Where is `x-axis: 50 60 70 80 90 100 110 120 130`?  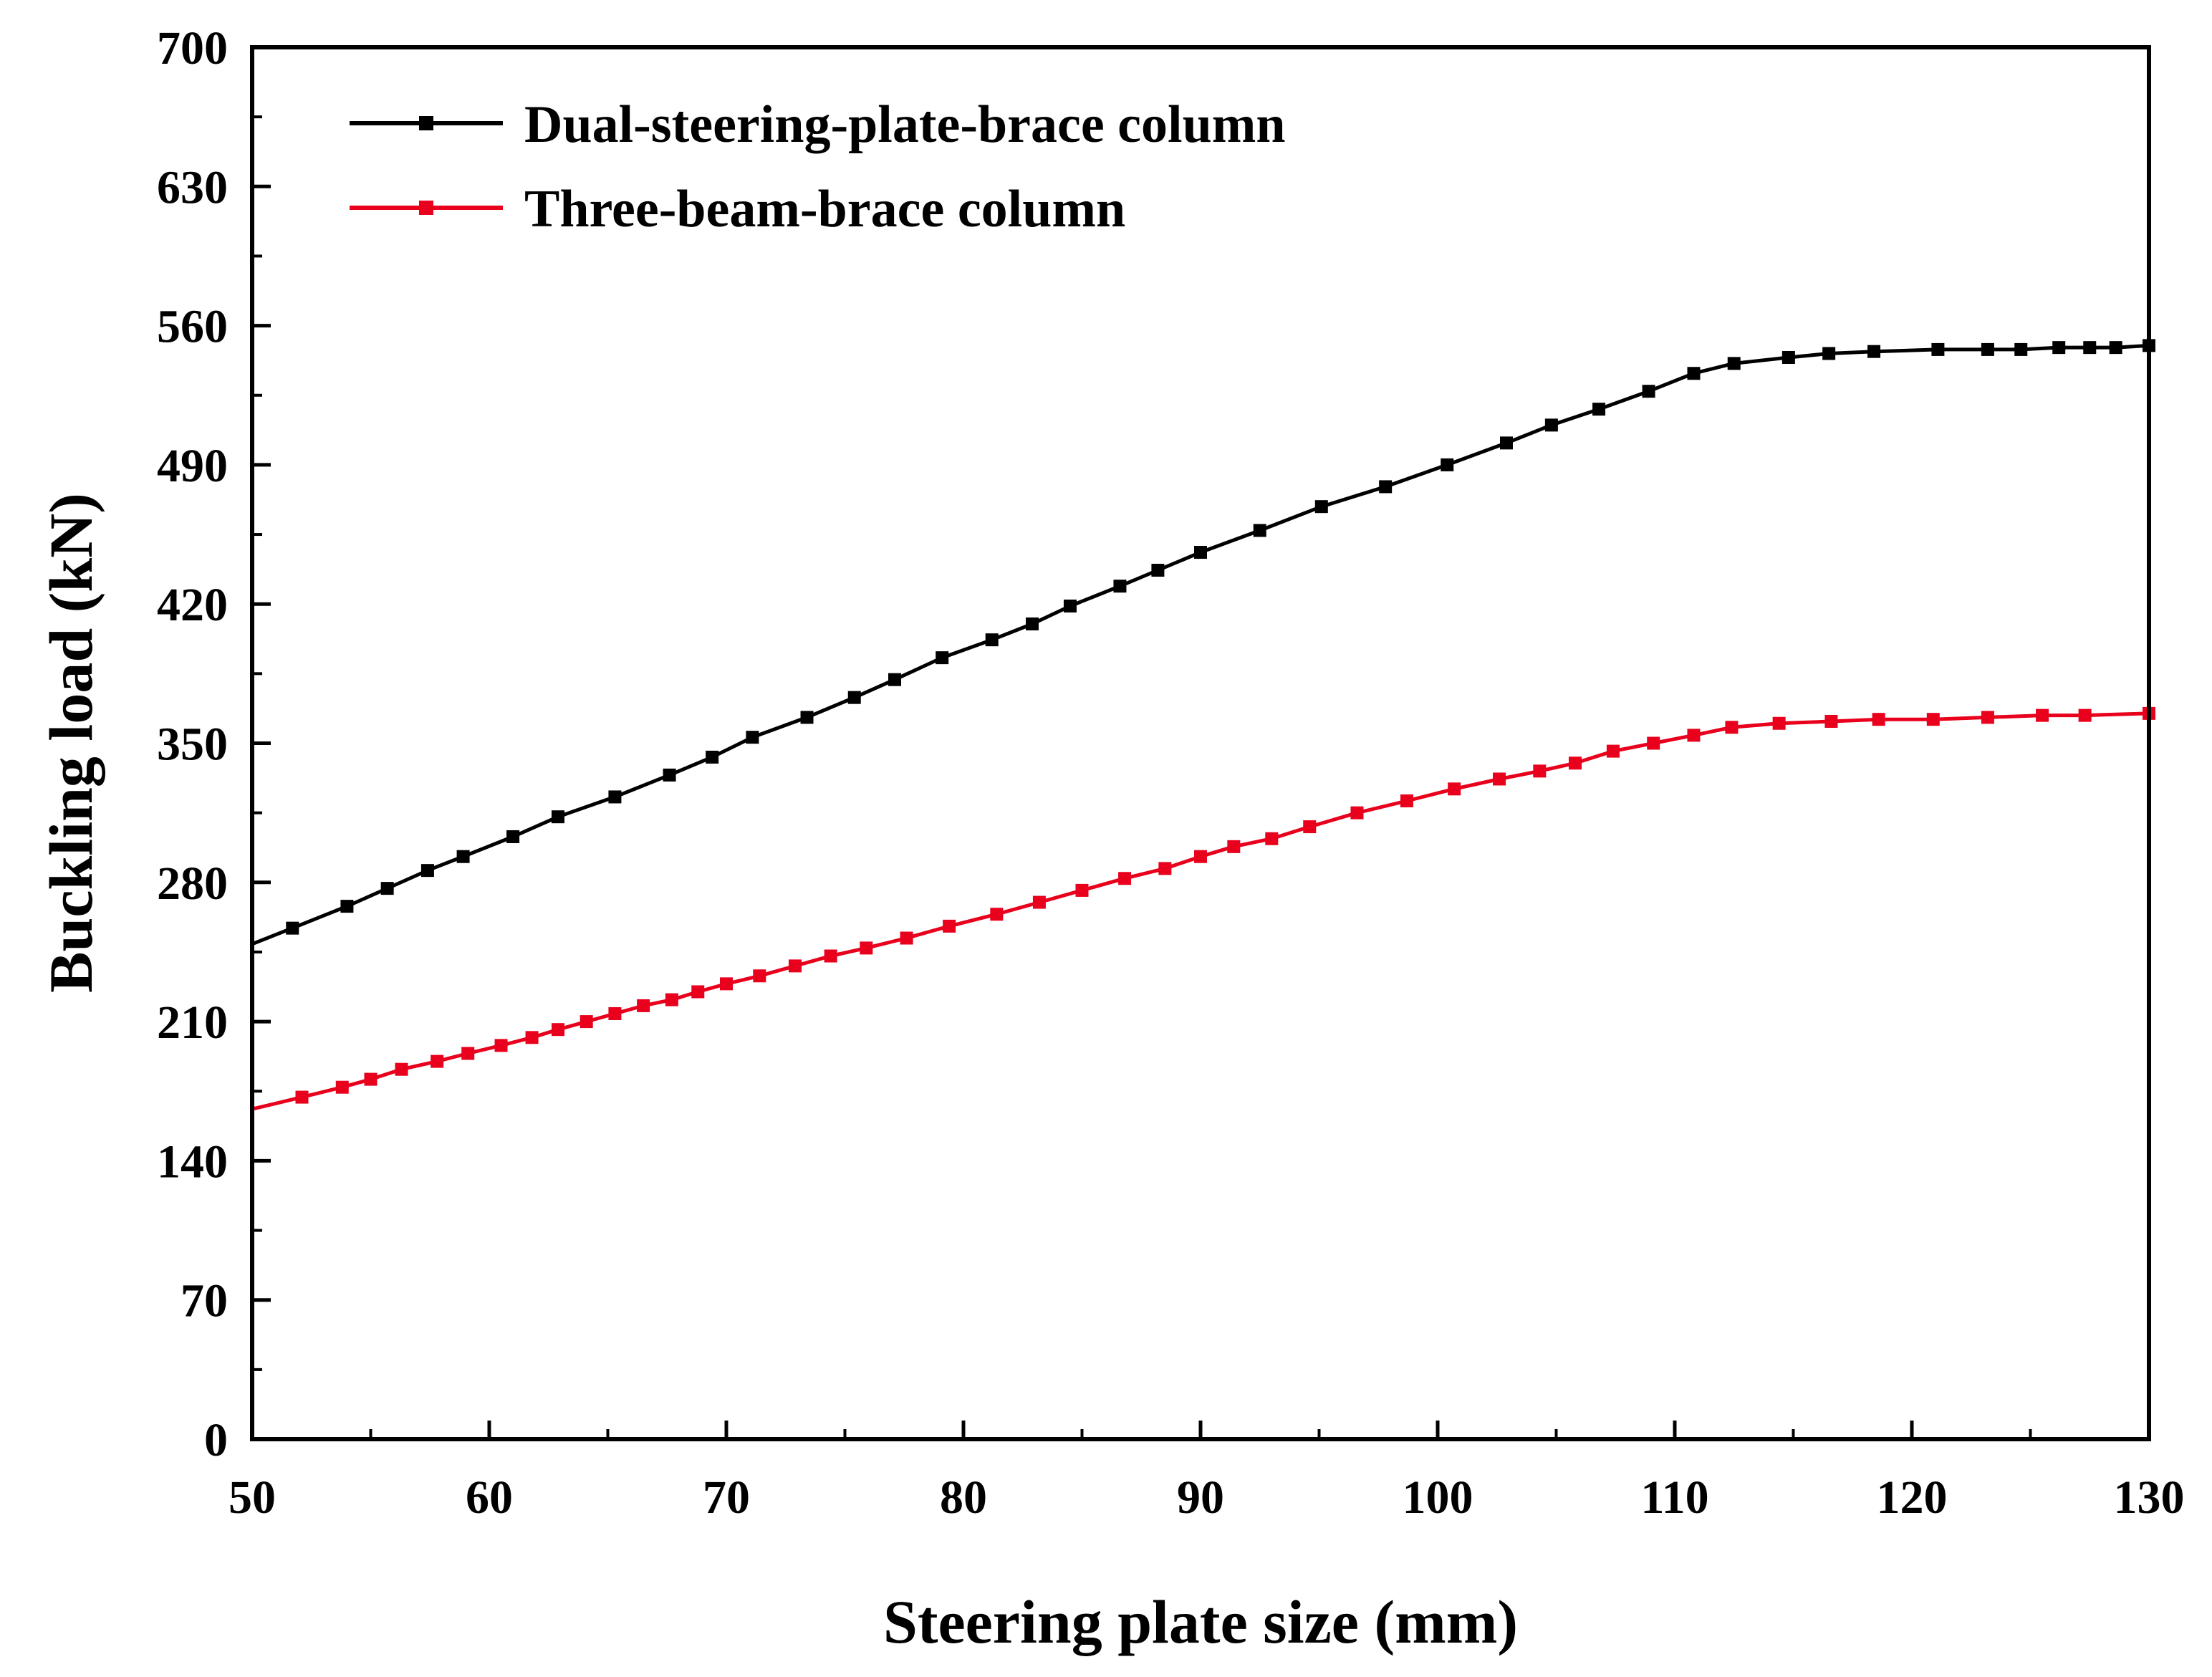
x-axis: 50 60 70 80 90 100 110 120 130 is located at coordinates (1207, 1472).